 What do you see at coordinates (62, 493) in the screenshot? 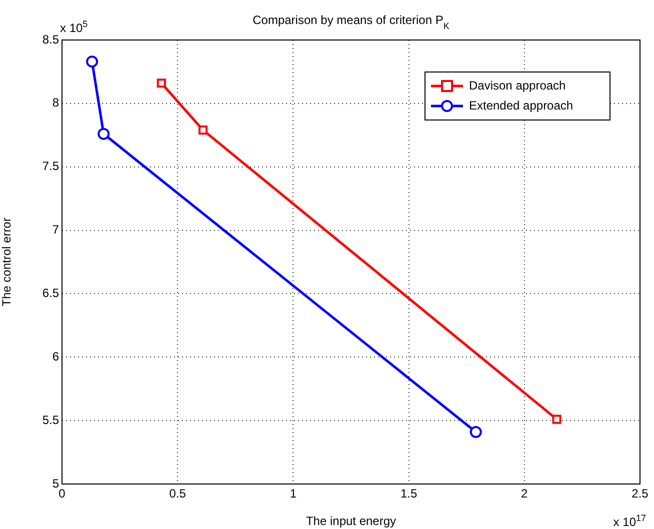
I see `x-tick-label: 0` at bounding box center [62, 493].